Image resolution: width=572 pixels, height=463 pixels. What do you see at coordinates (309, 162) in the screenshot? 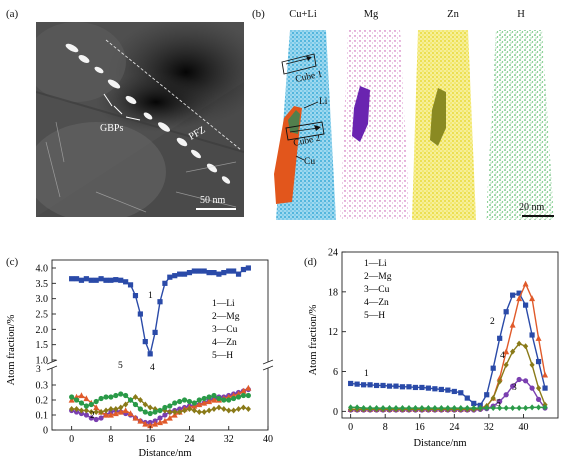
I see `cu-label: Cu` at bounding box center [309, 162].